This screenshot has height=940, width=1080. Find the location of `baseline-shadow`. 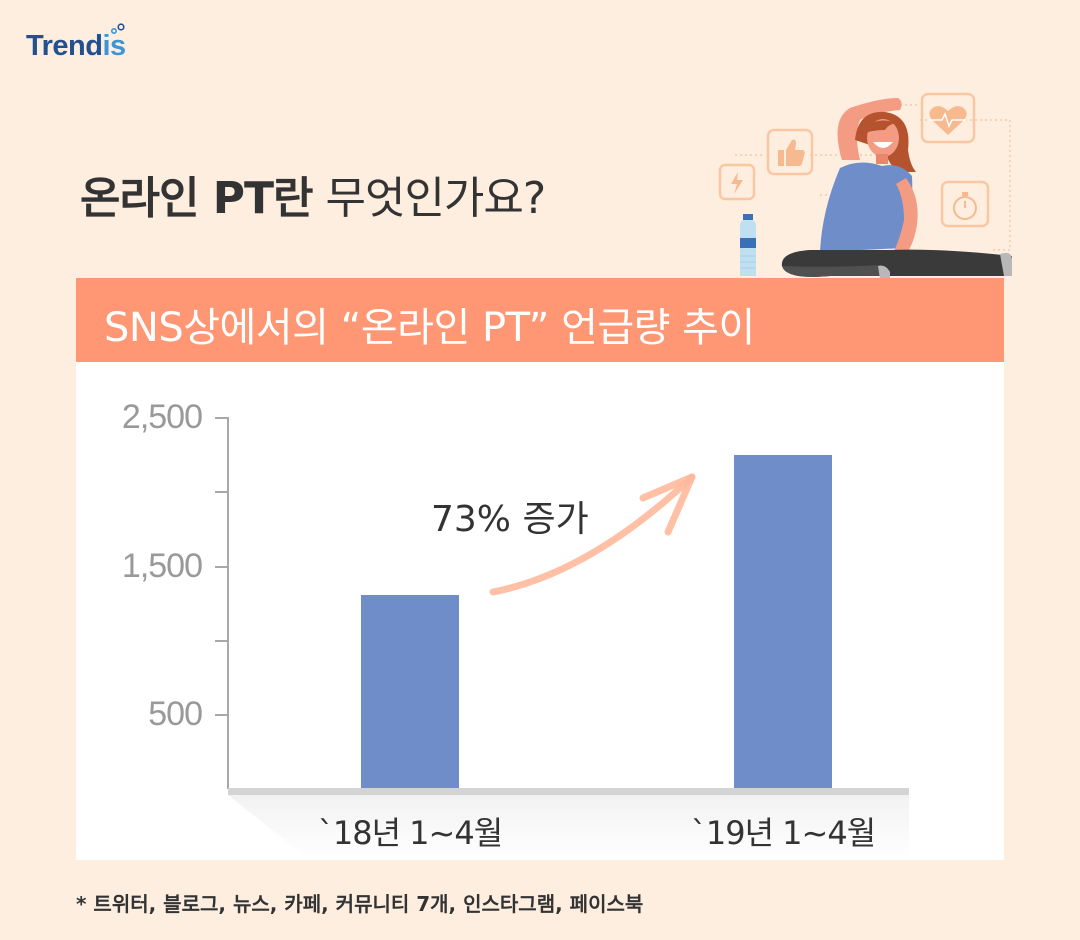

baseline-shadow is located at coordinates (568, 827).